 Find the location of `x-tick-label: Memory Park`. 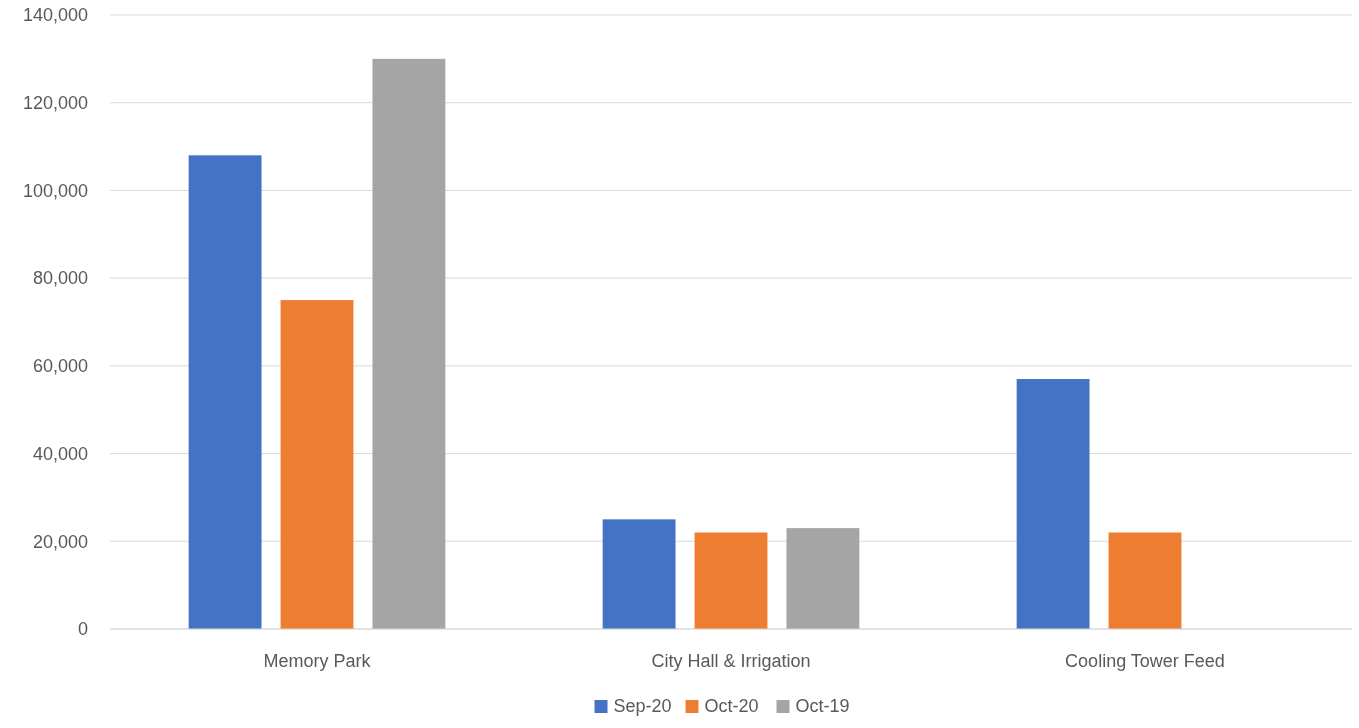

x-tick-label: Memory Park is located at coordinates (317, 661).